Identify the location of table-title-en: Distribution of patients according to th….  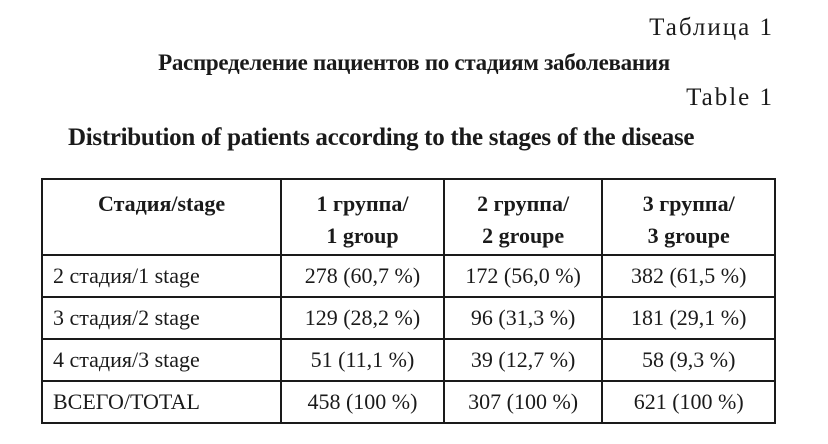
(381, 137).